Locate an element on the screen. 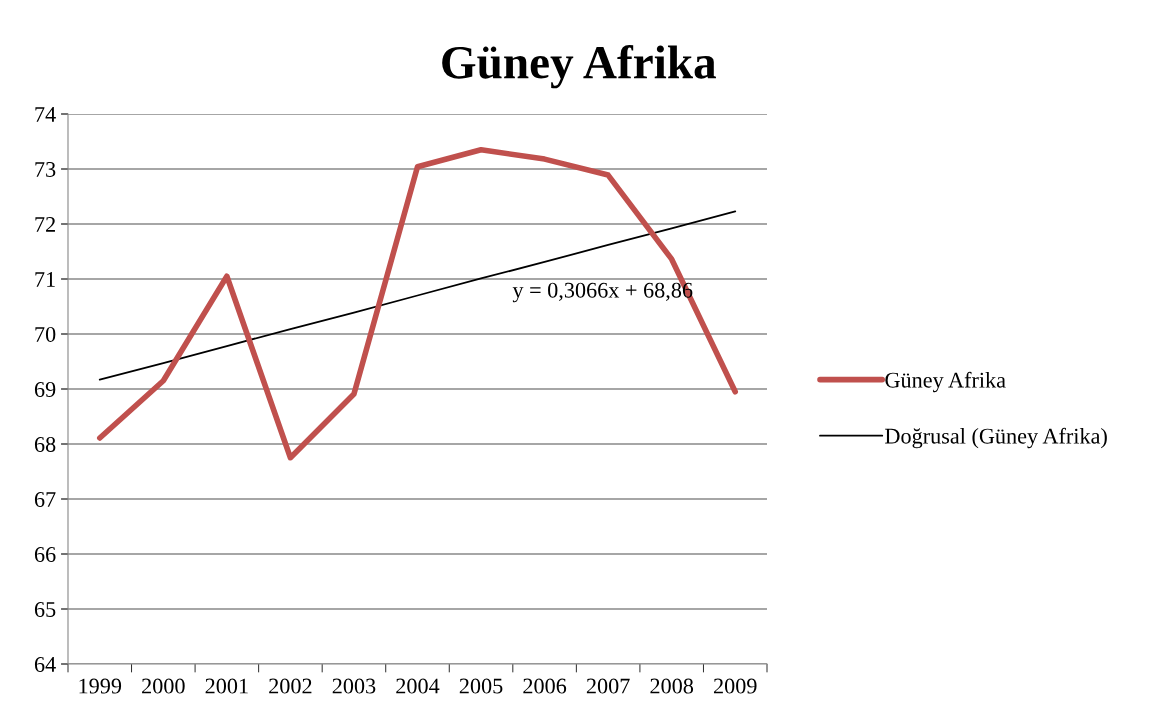 The image size is (1164, 725). y-tick-label: 72 is located at coordinates (45, 224).